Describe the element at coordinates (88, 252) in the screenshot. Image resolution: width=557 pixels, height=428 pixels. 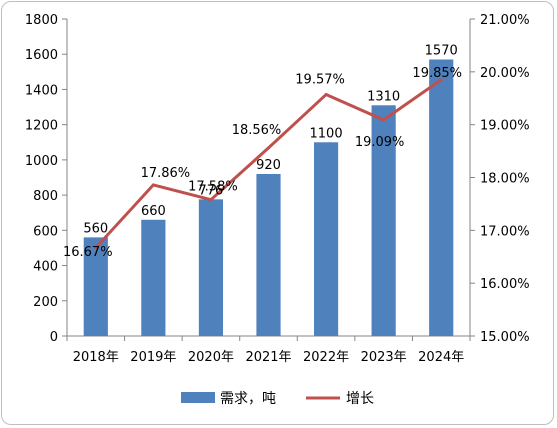
I see `line-data-label: 16.67%` at that location.